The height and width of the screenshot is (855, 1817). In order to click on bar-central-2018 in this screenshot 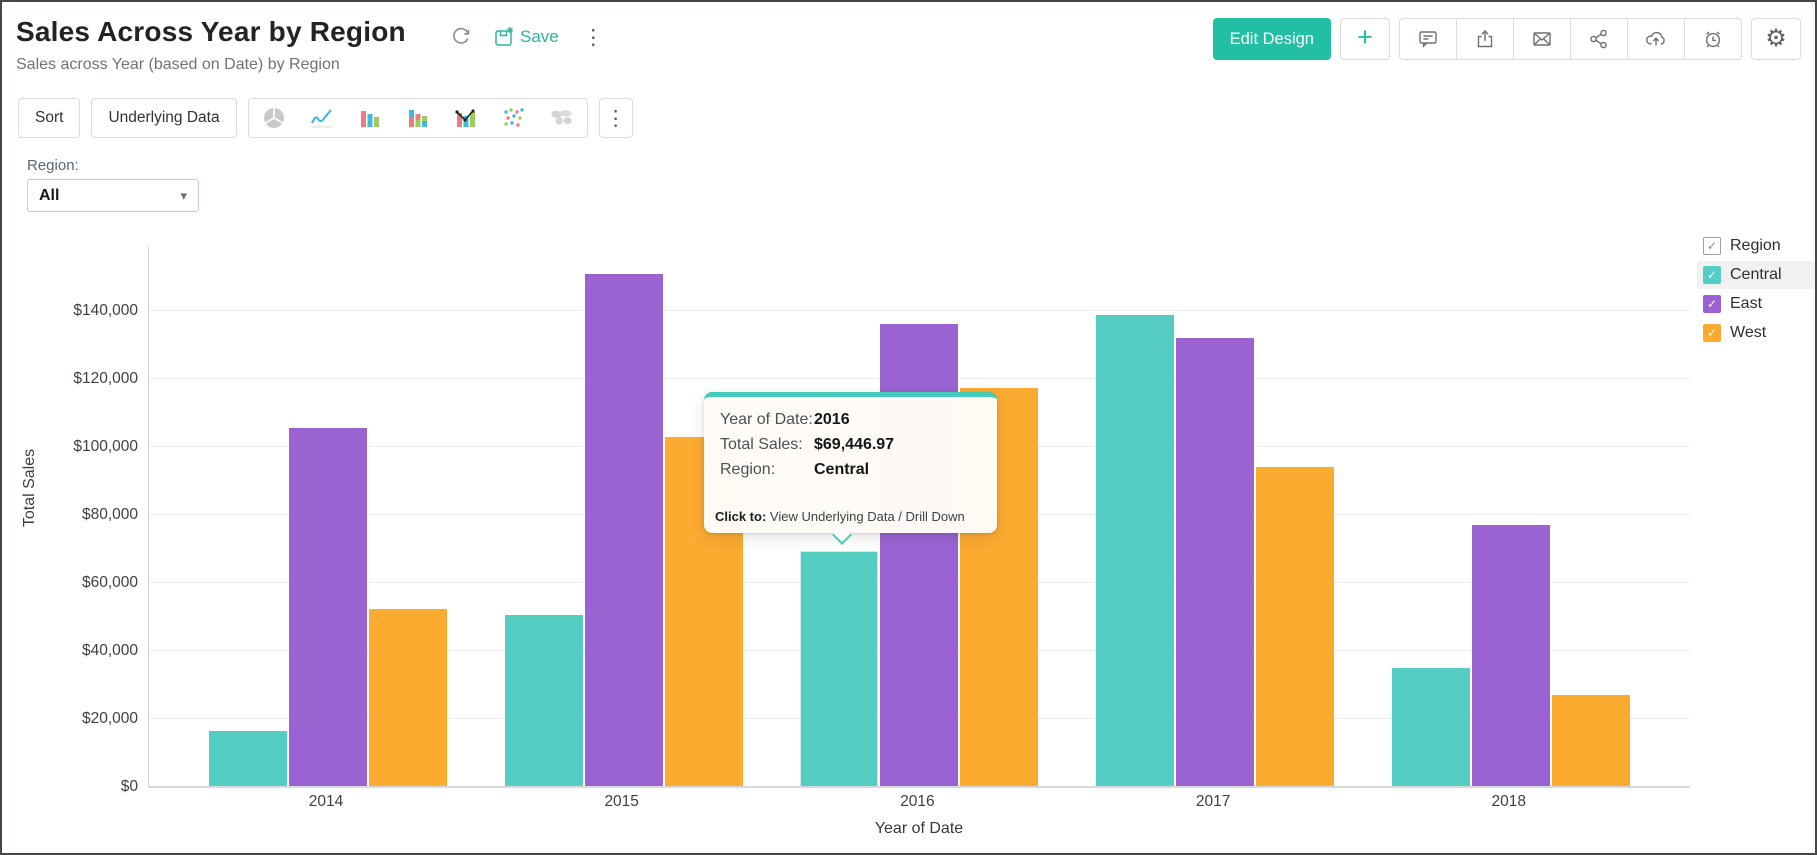, I will do `click(1430, 727)`.